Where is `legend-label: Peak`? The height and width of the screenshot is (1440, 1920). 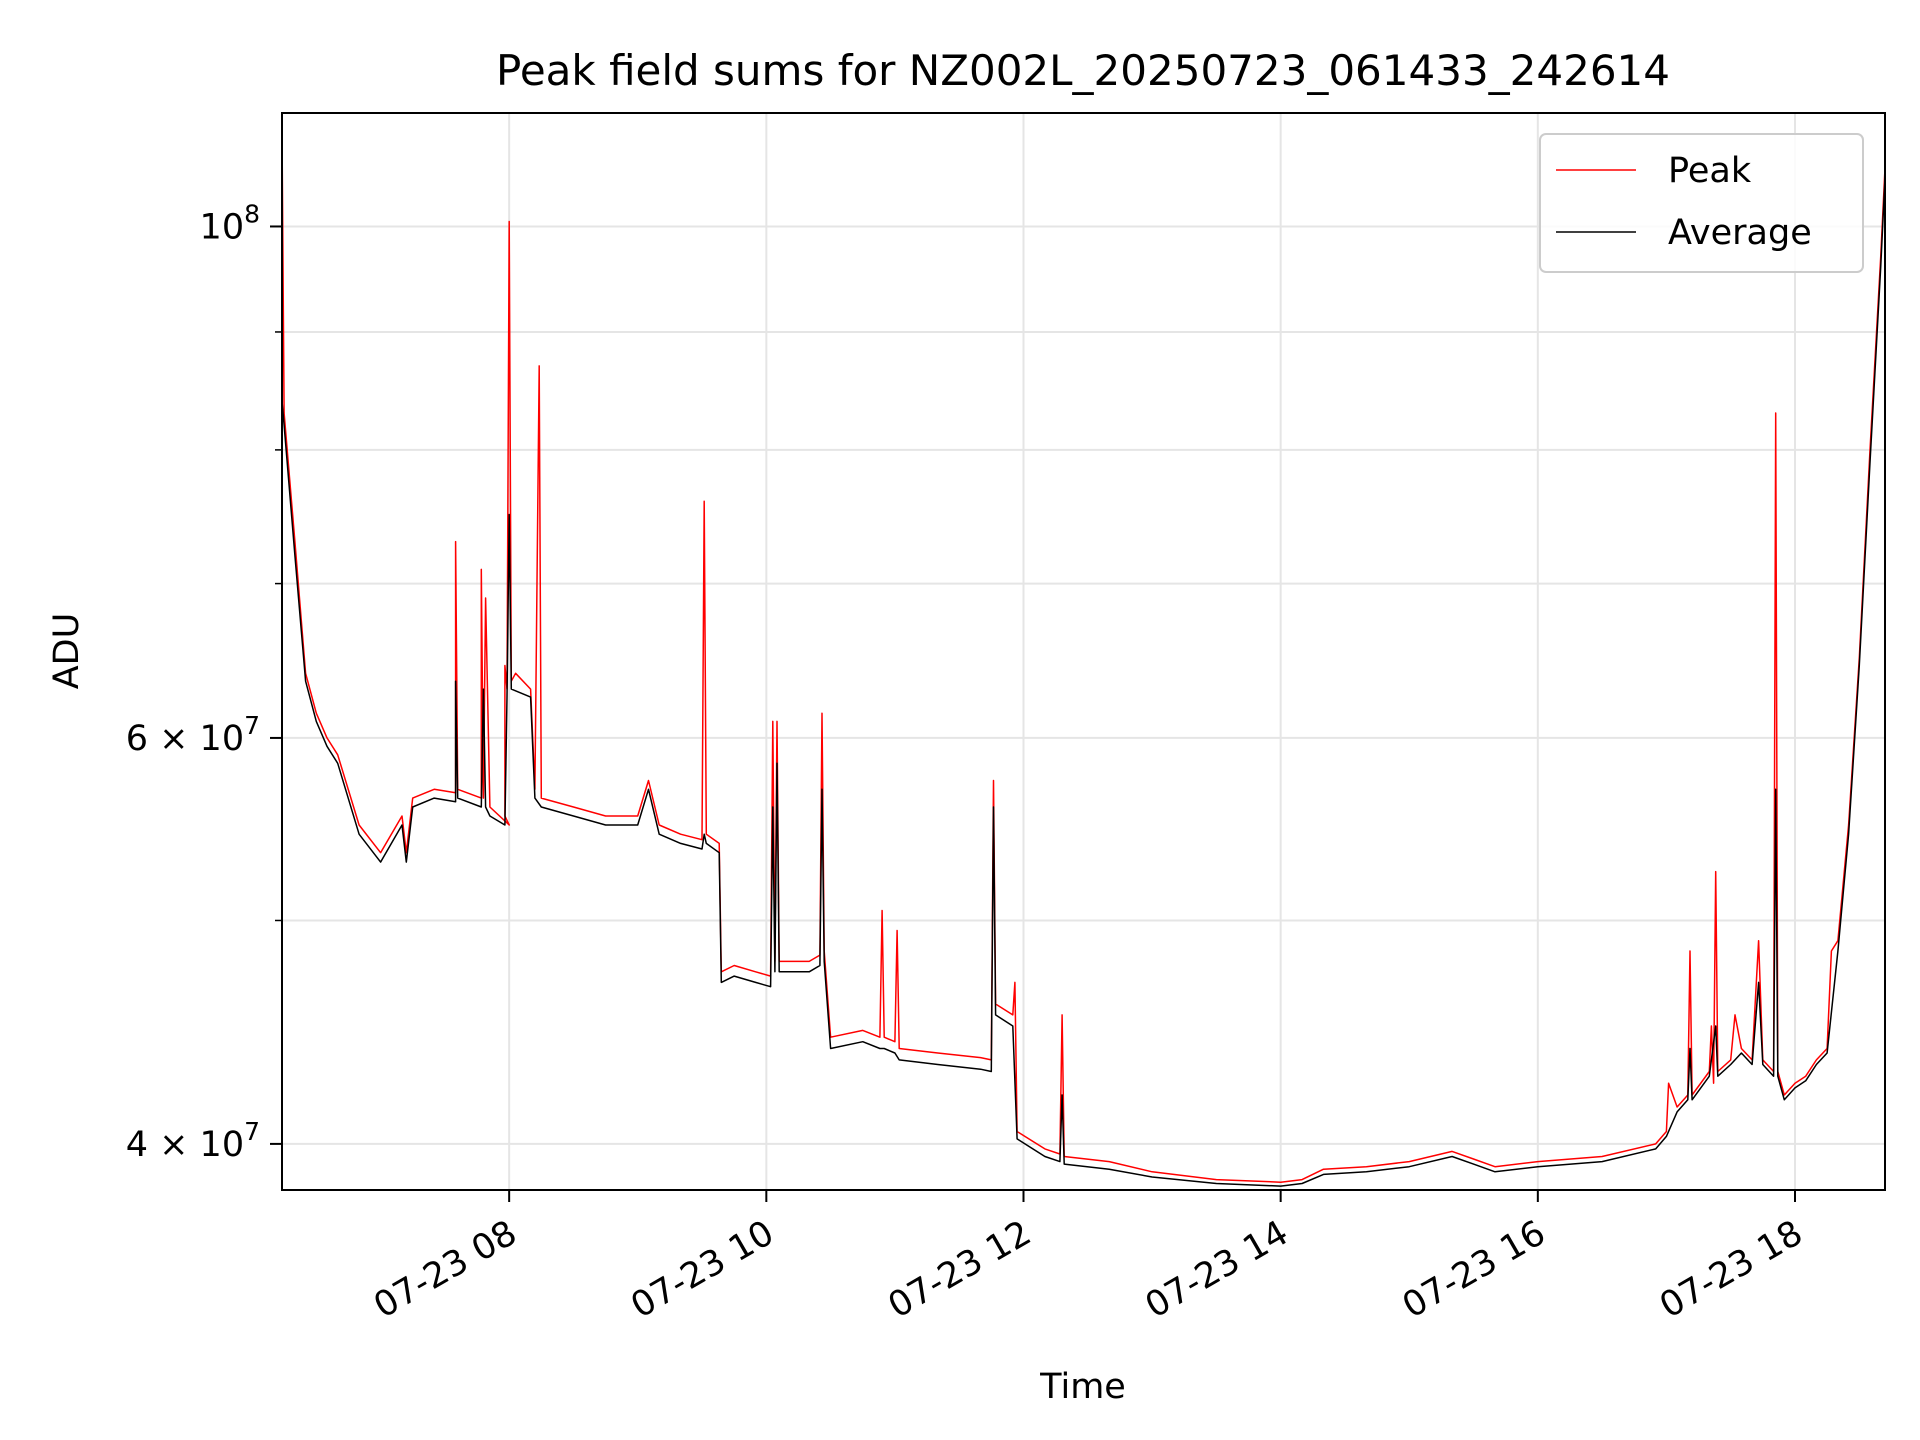 legend-label: Peak is located at coordinates (1710, 171).